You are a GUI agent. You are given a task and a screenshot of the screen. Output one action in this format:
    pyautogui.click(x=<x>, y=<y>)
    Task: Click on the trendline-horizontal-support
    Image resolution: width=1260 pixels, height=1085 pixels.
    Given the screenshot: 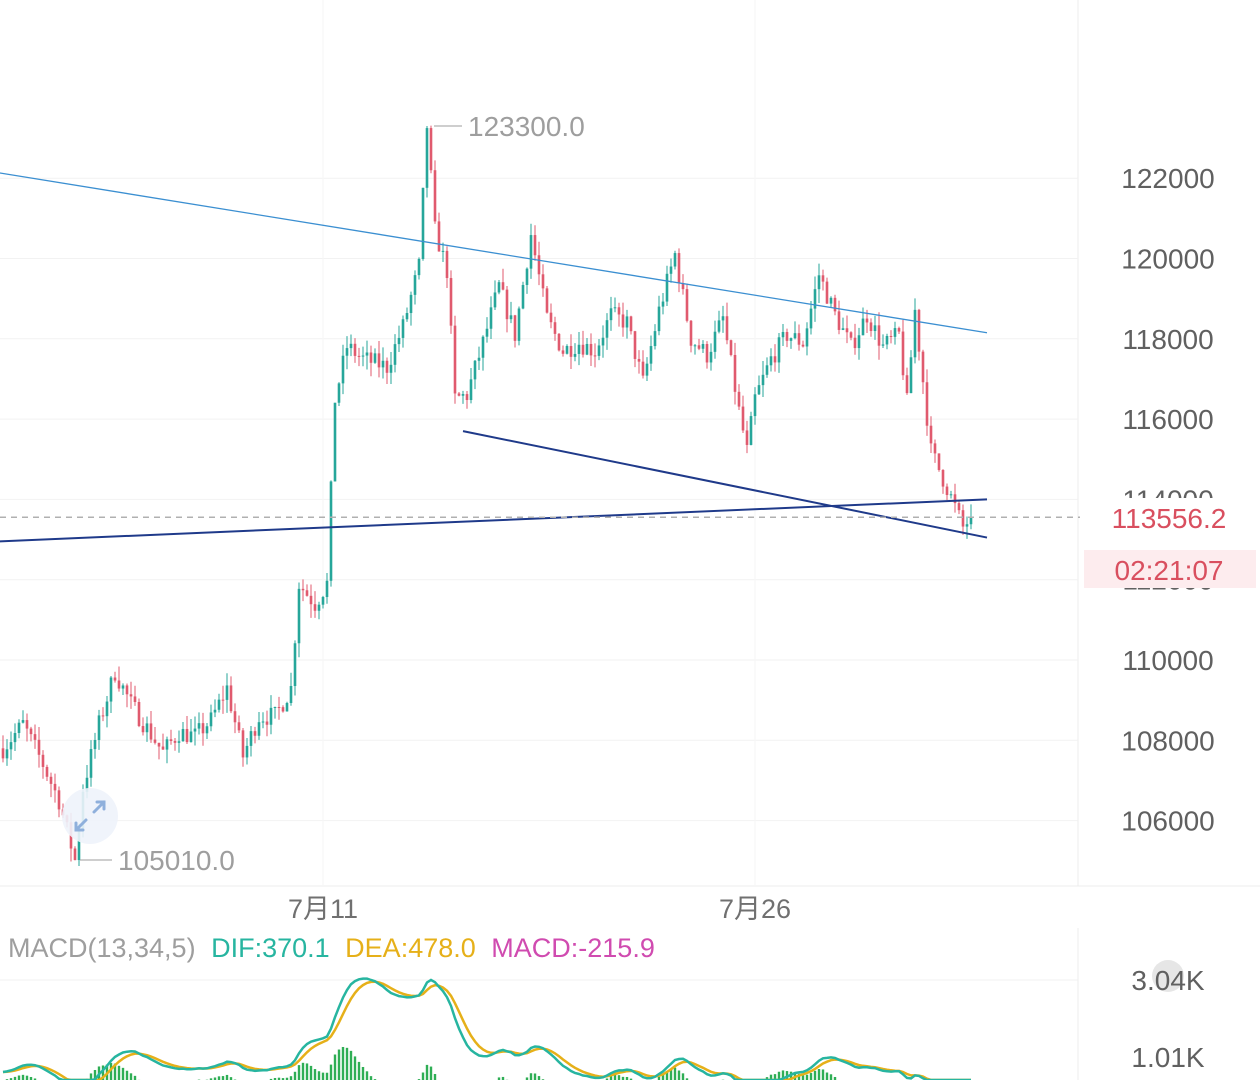 What is the action you would take?
    pyautogui.click(x=493, y=520)
    